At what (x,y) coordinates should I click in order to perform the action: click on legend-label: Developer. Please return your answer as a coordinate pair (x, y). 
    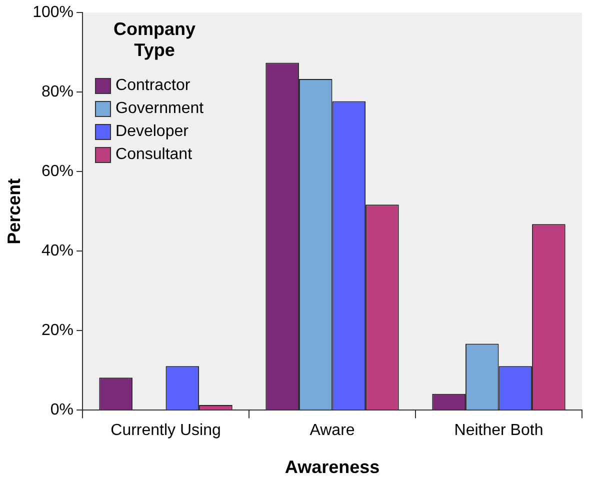
    Looking at the image, I should click on (152, 132).